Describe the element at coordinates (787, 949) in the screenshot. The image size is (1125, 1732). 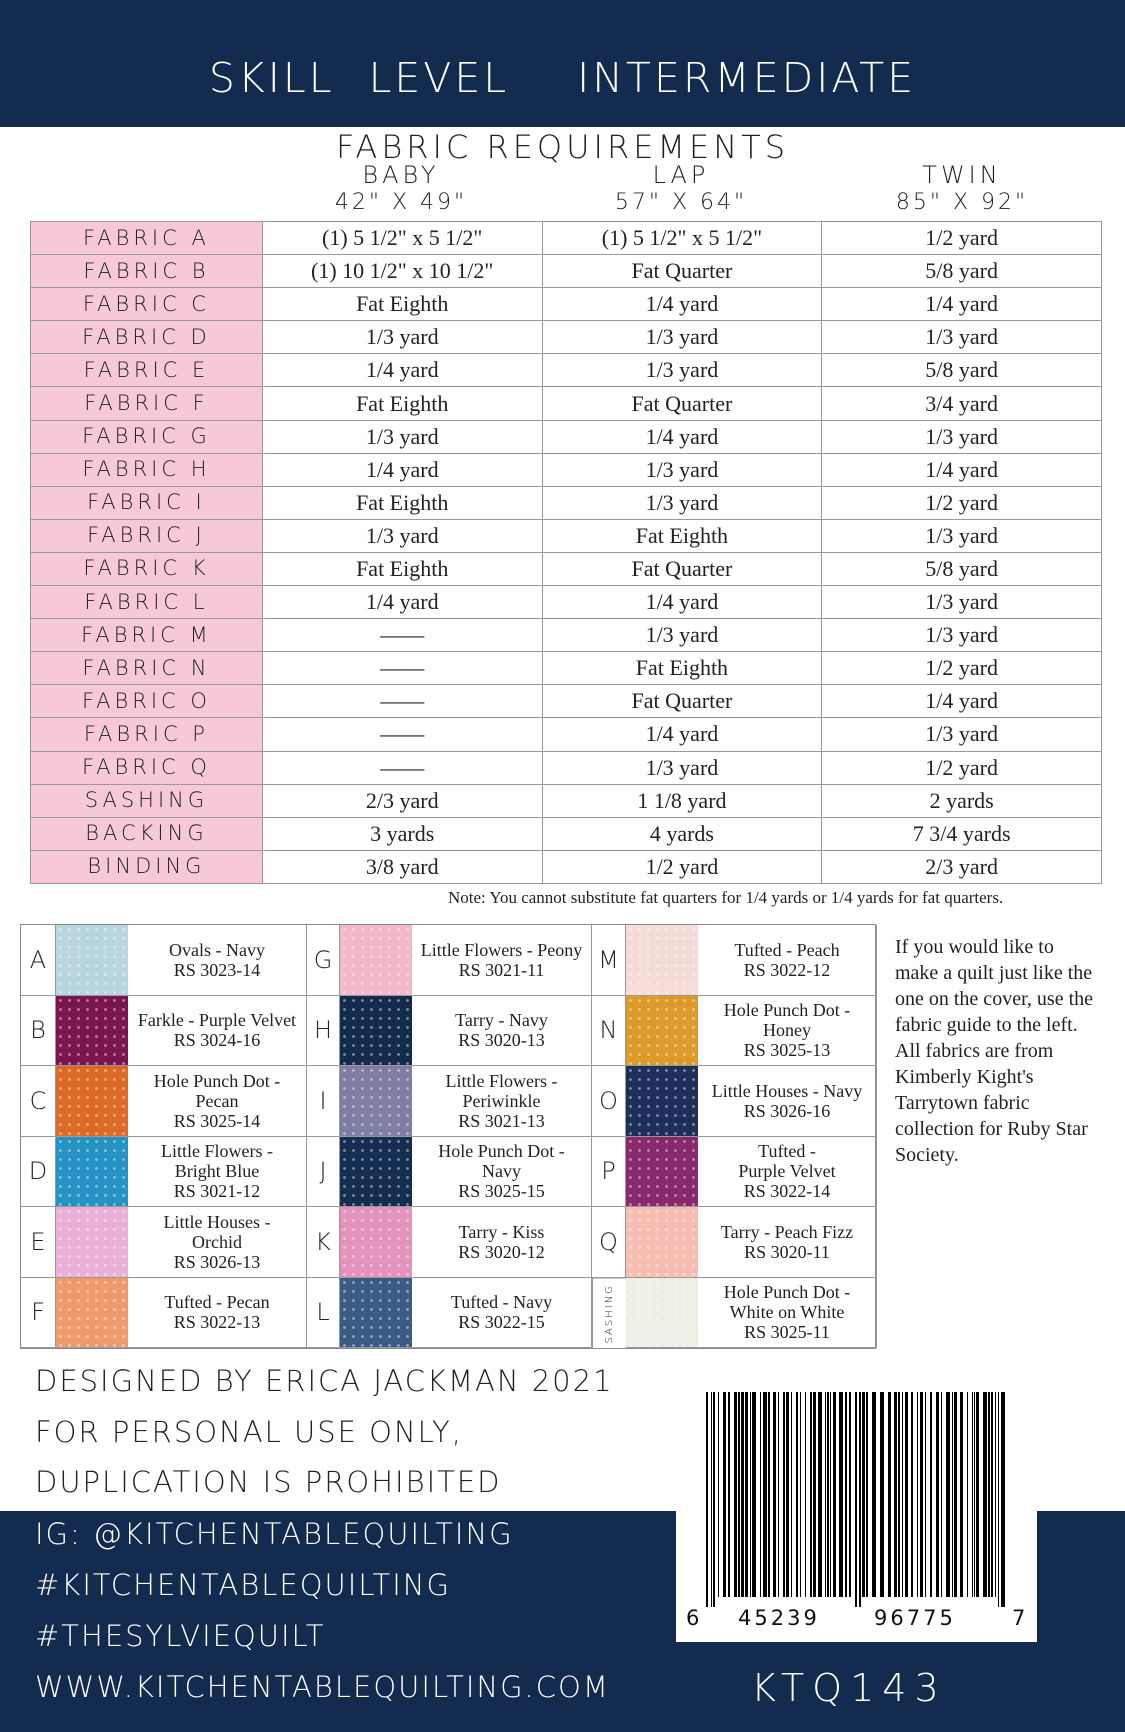
I see `swatch-text-line: Tufted - Peach` at that location.